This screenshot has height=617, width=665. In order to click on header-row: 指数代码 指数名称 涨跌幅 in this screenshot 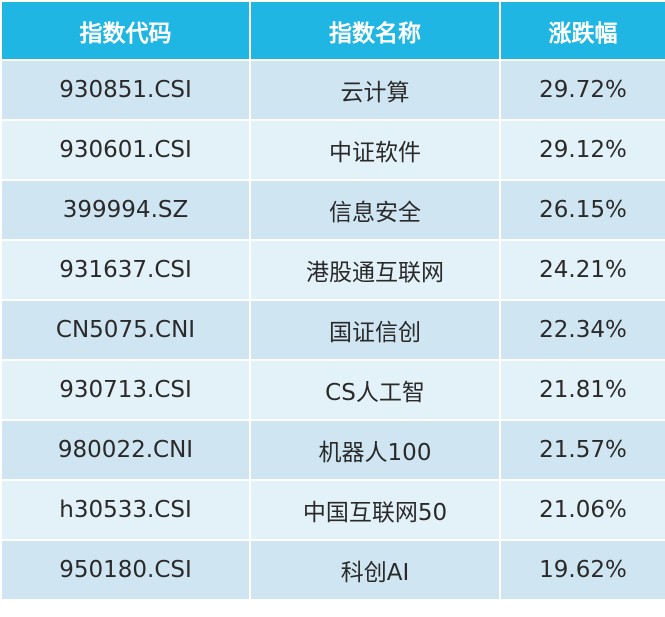, I will do `click(332, 30)`.